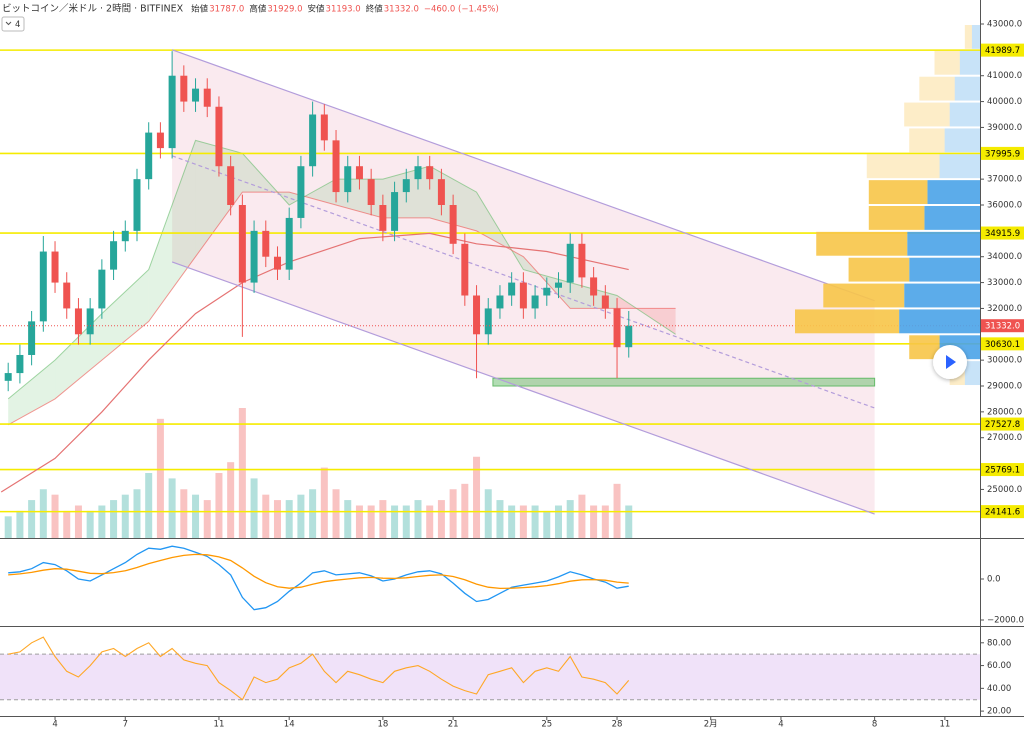  What do you see at coordinates (382, 725) in the screenshot?
I see `x-tick-label: 18` at bounding box center [382, 725].